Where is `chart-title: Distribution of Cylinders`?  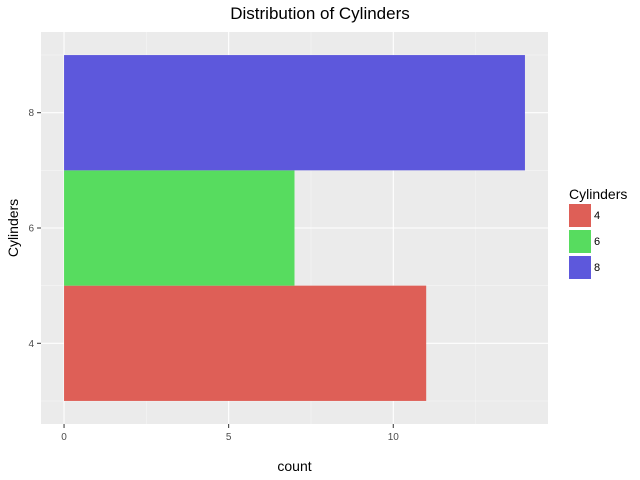 chart-title: Distribution of Cylinders is located at coordinates (320, 13).